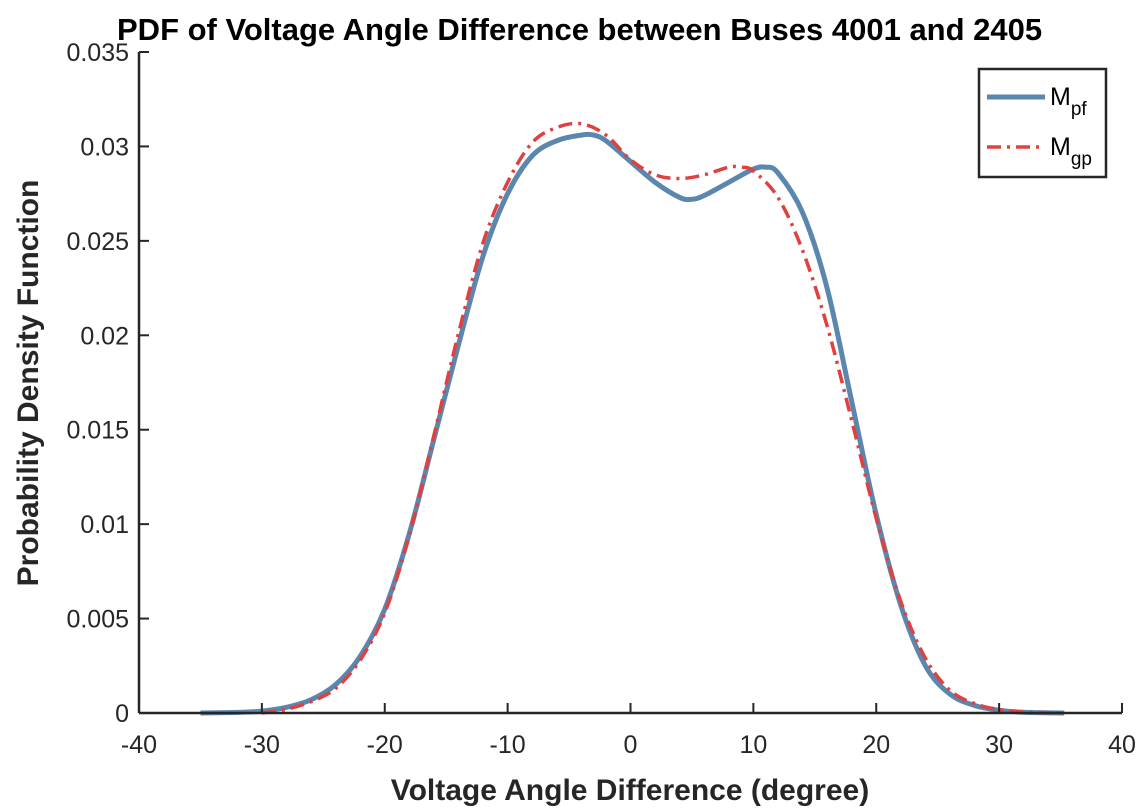 Image resolution: width=1140 pixels, height=810 pixels. I want to click on x-tick-label: -30, so click(262, 745).